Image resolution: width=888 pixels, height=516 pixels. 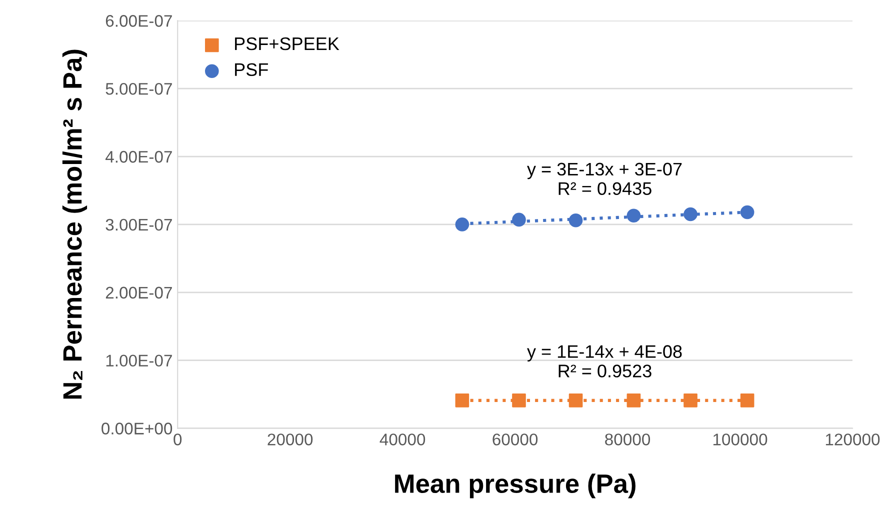 What do you see at coordinates (403, 440) in the screenshot?
I see `x-tick-label: 40000` at bounding box center [403, 440].